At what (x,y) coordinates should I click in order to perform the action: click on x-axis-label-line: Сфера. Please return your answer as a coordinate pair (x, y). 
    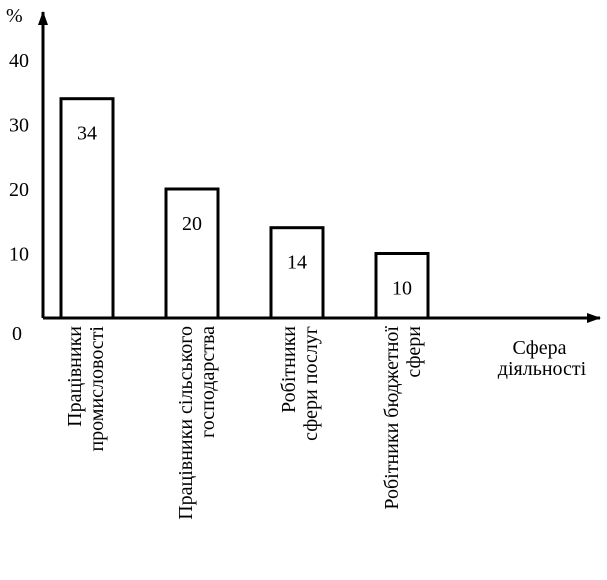
    Looking at the image, I should click on (539, 348).